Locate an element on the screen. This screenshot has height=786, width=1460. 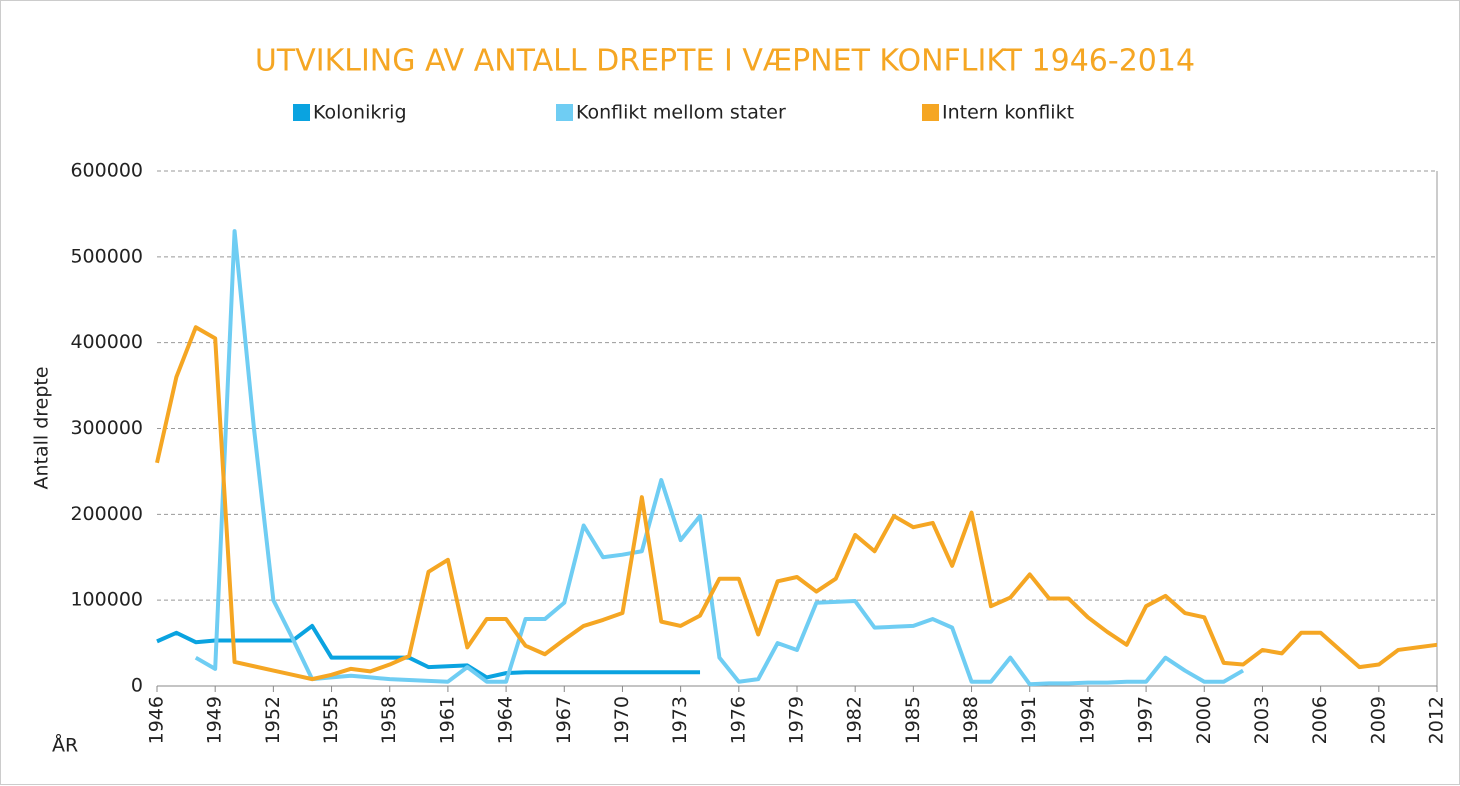
x-tick-label: 1994 is located at coordinates (1087, 720).